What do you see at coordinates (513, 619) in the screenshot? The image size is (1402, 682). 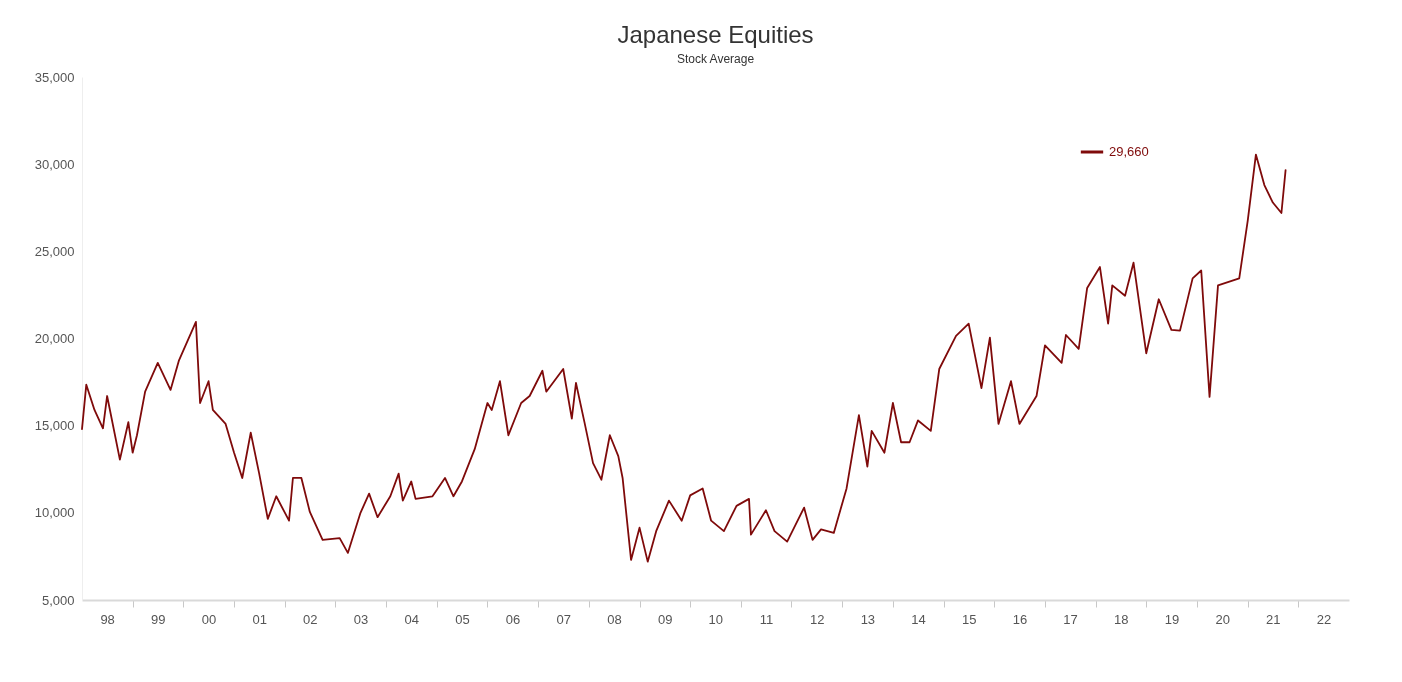 I see `x-tick-label: 06` at bounding box center [513, 619].